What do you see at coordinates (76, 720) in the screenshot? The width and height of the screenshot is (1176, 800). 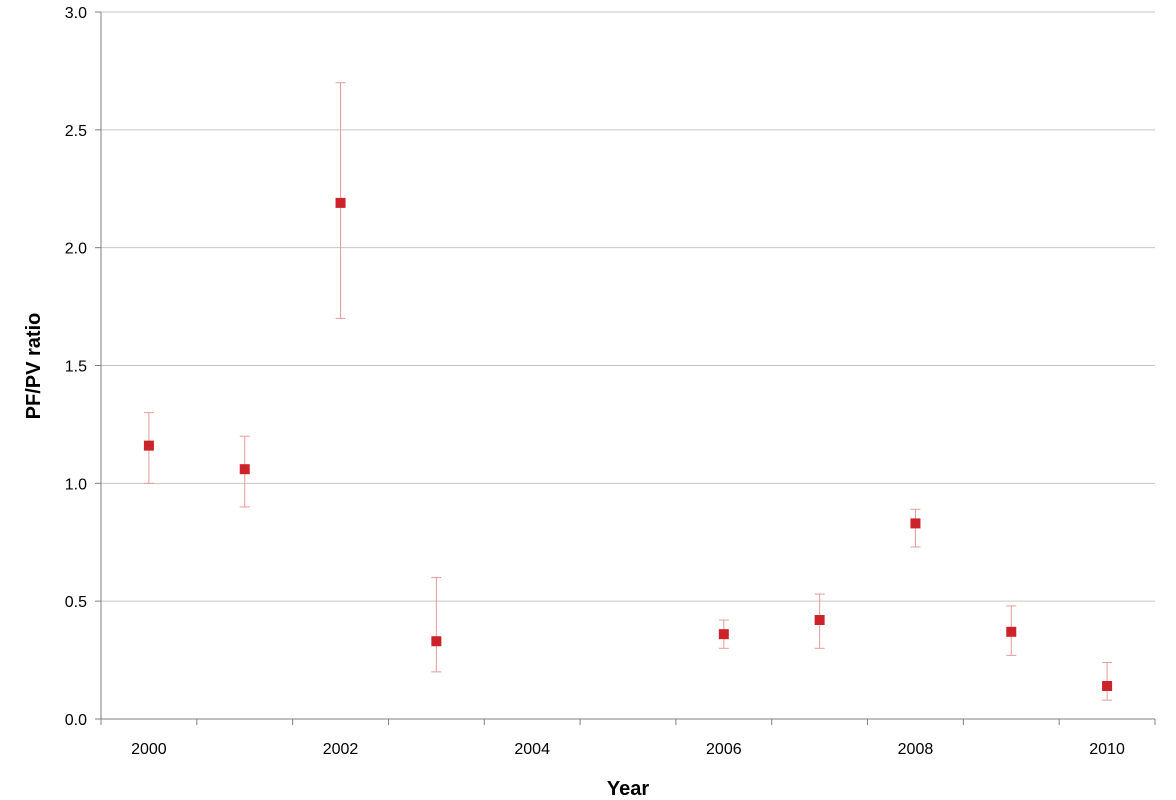 I see `y-tick-label: 0.0` at bounding box center [76, 720].